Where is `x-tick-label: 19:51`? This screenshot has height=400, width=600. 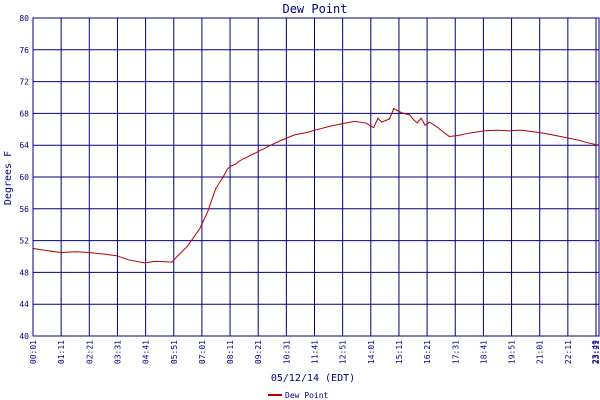 x-tick-label: 19:51 is located at coordinates (512, 352).